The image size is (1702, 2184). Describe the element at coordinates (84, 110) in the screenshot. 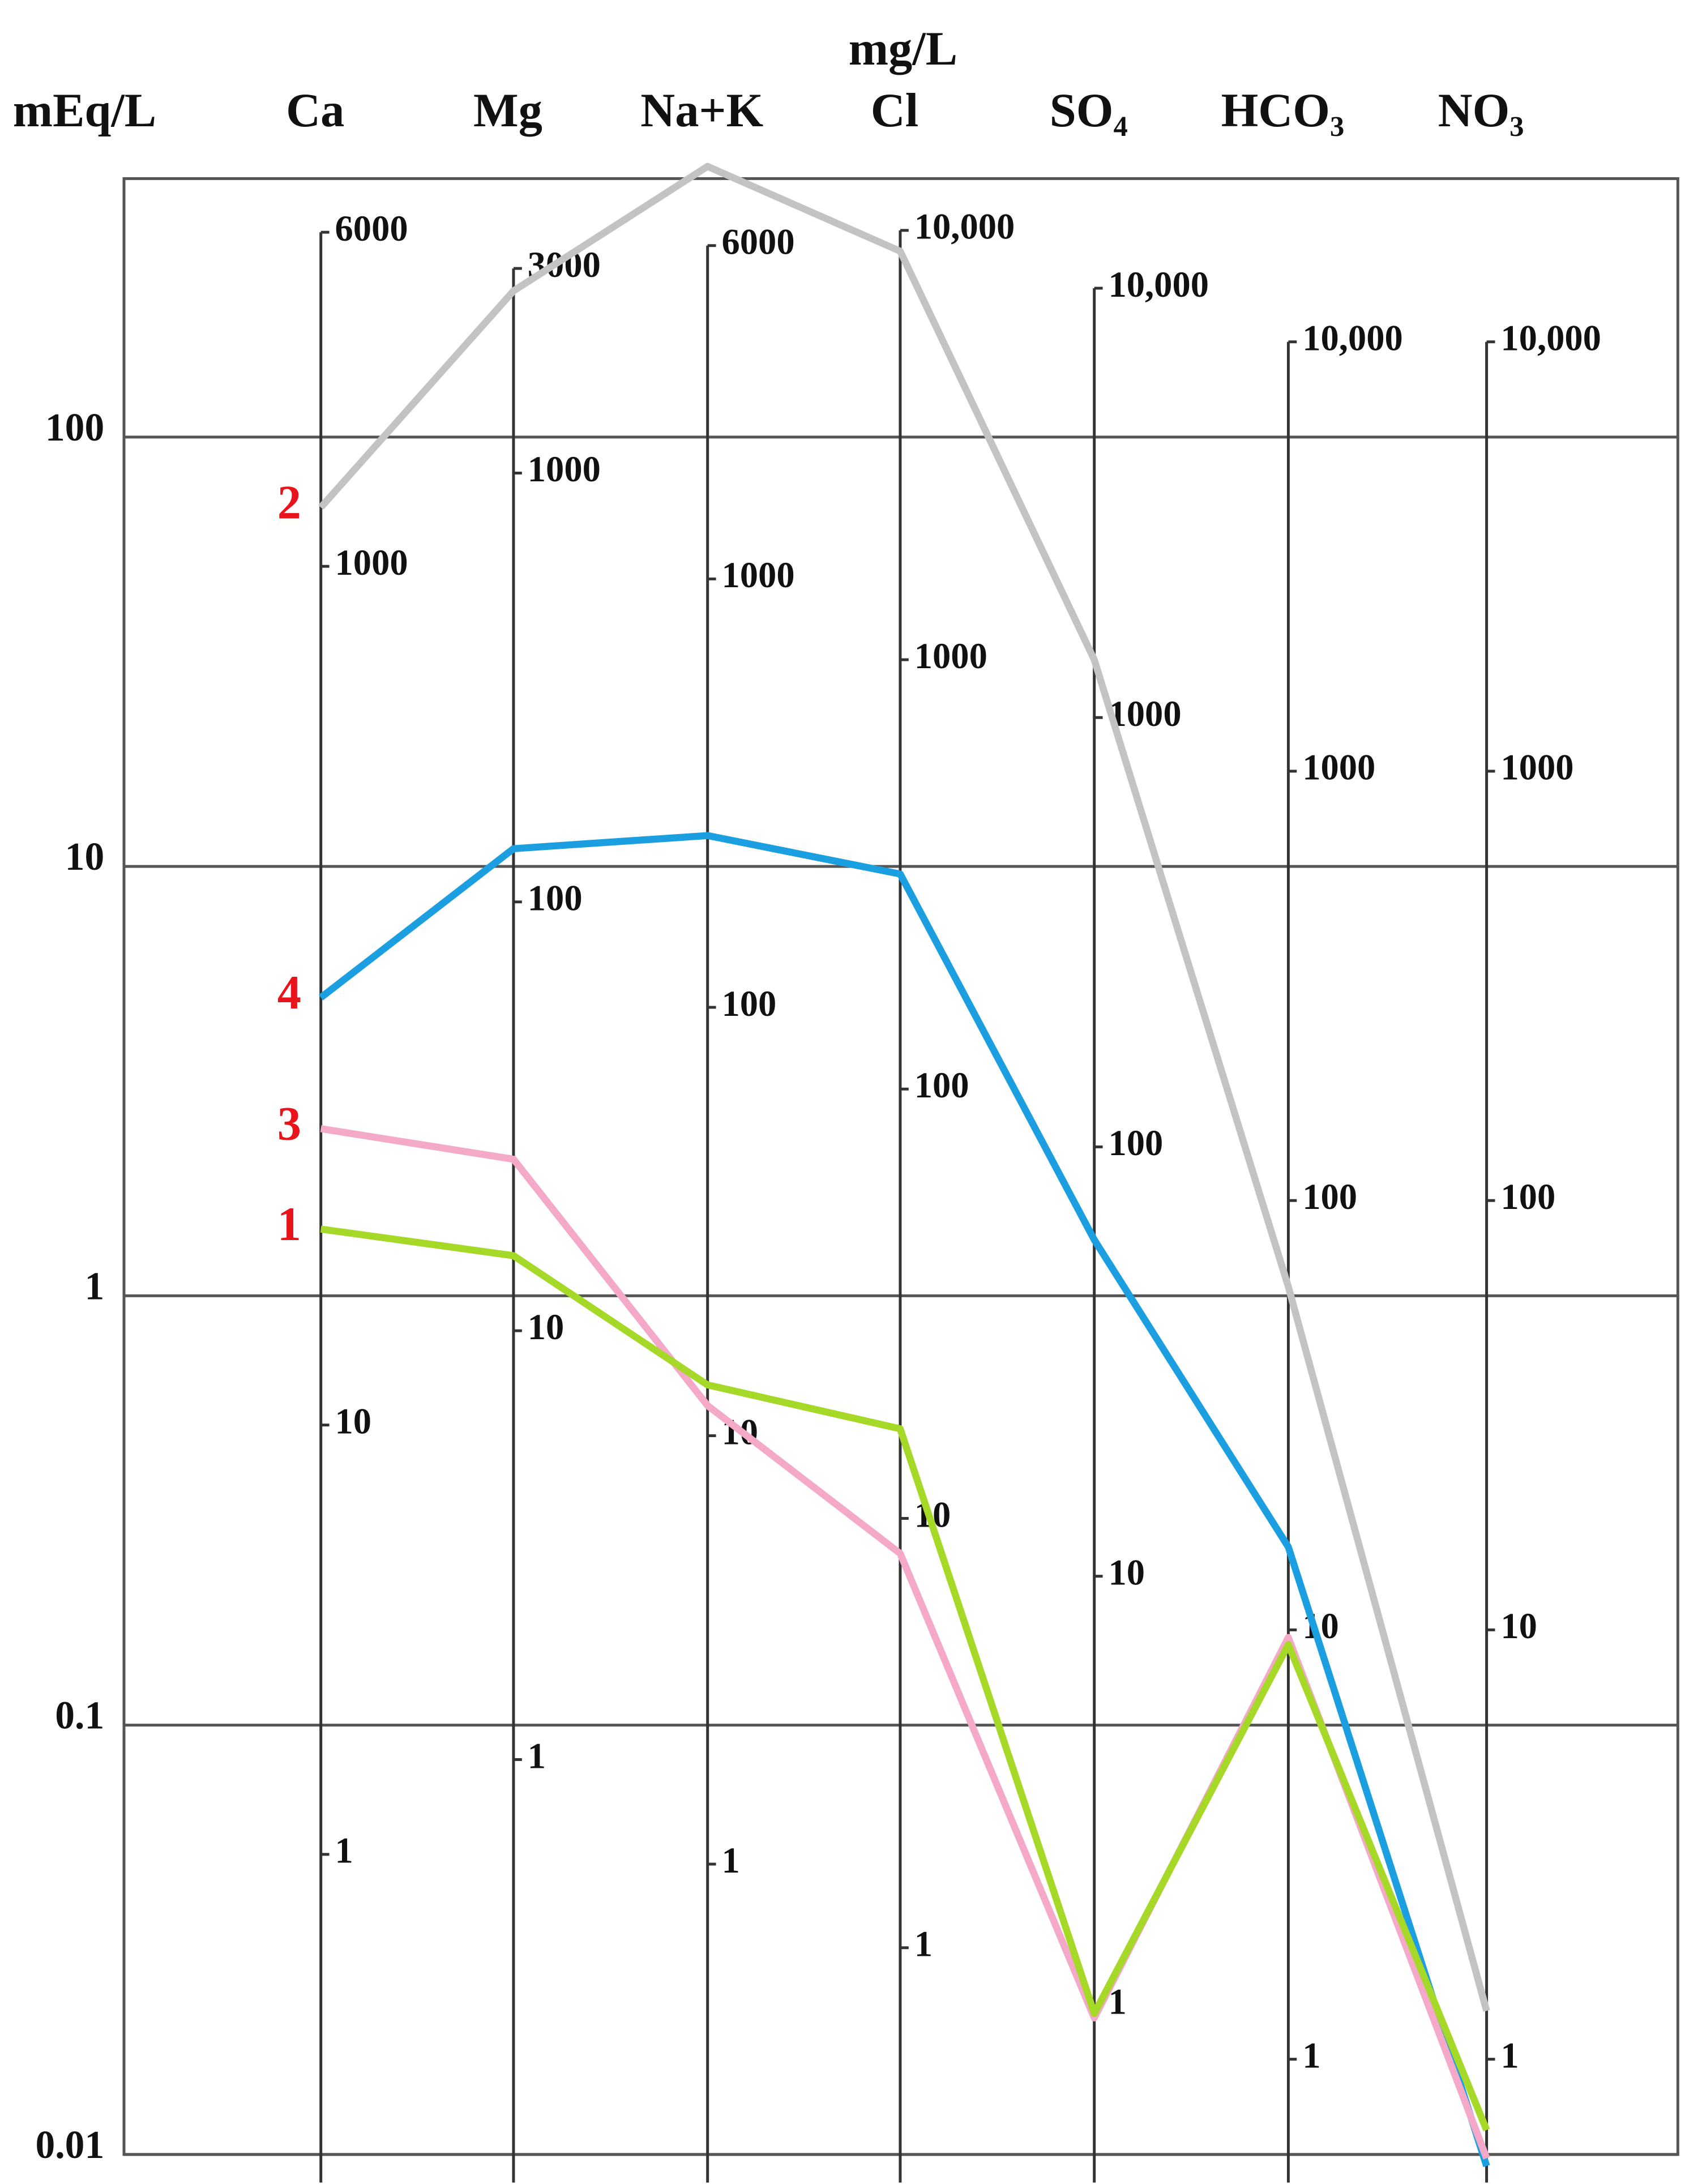

I see `y-axis-label: mEq/L` at that location.